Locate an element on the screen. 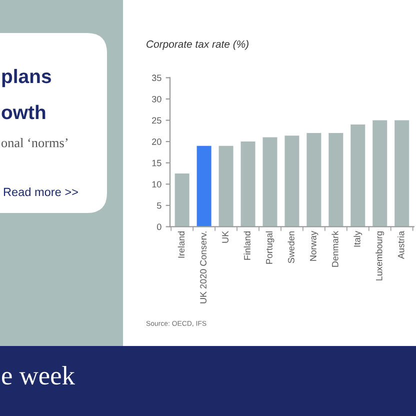 The image size is (416, 416). y-tick-label: 20 is located at coordinates (157, 141).